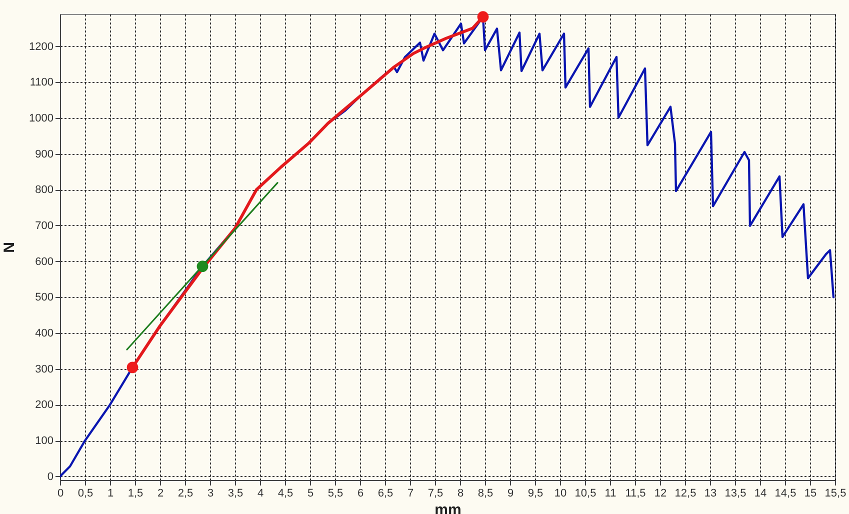  Describe the element at coordinates (336, 494) in the screenshot. I see `x-tick-label: 5,5` at that location.